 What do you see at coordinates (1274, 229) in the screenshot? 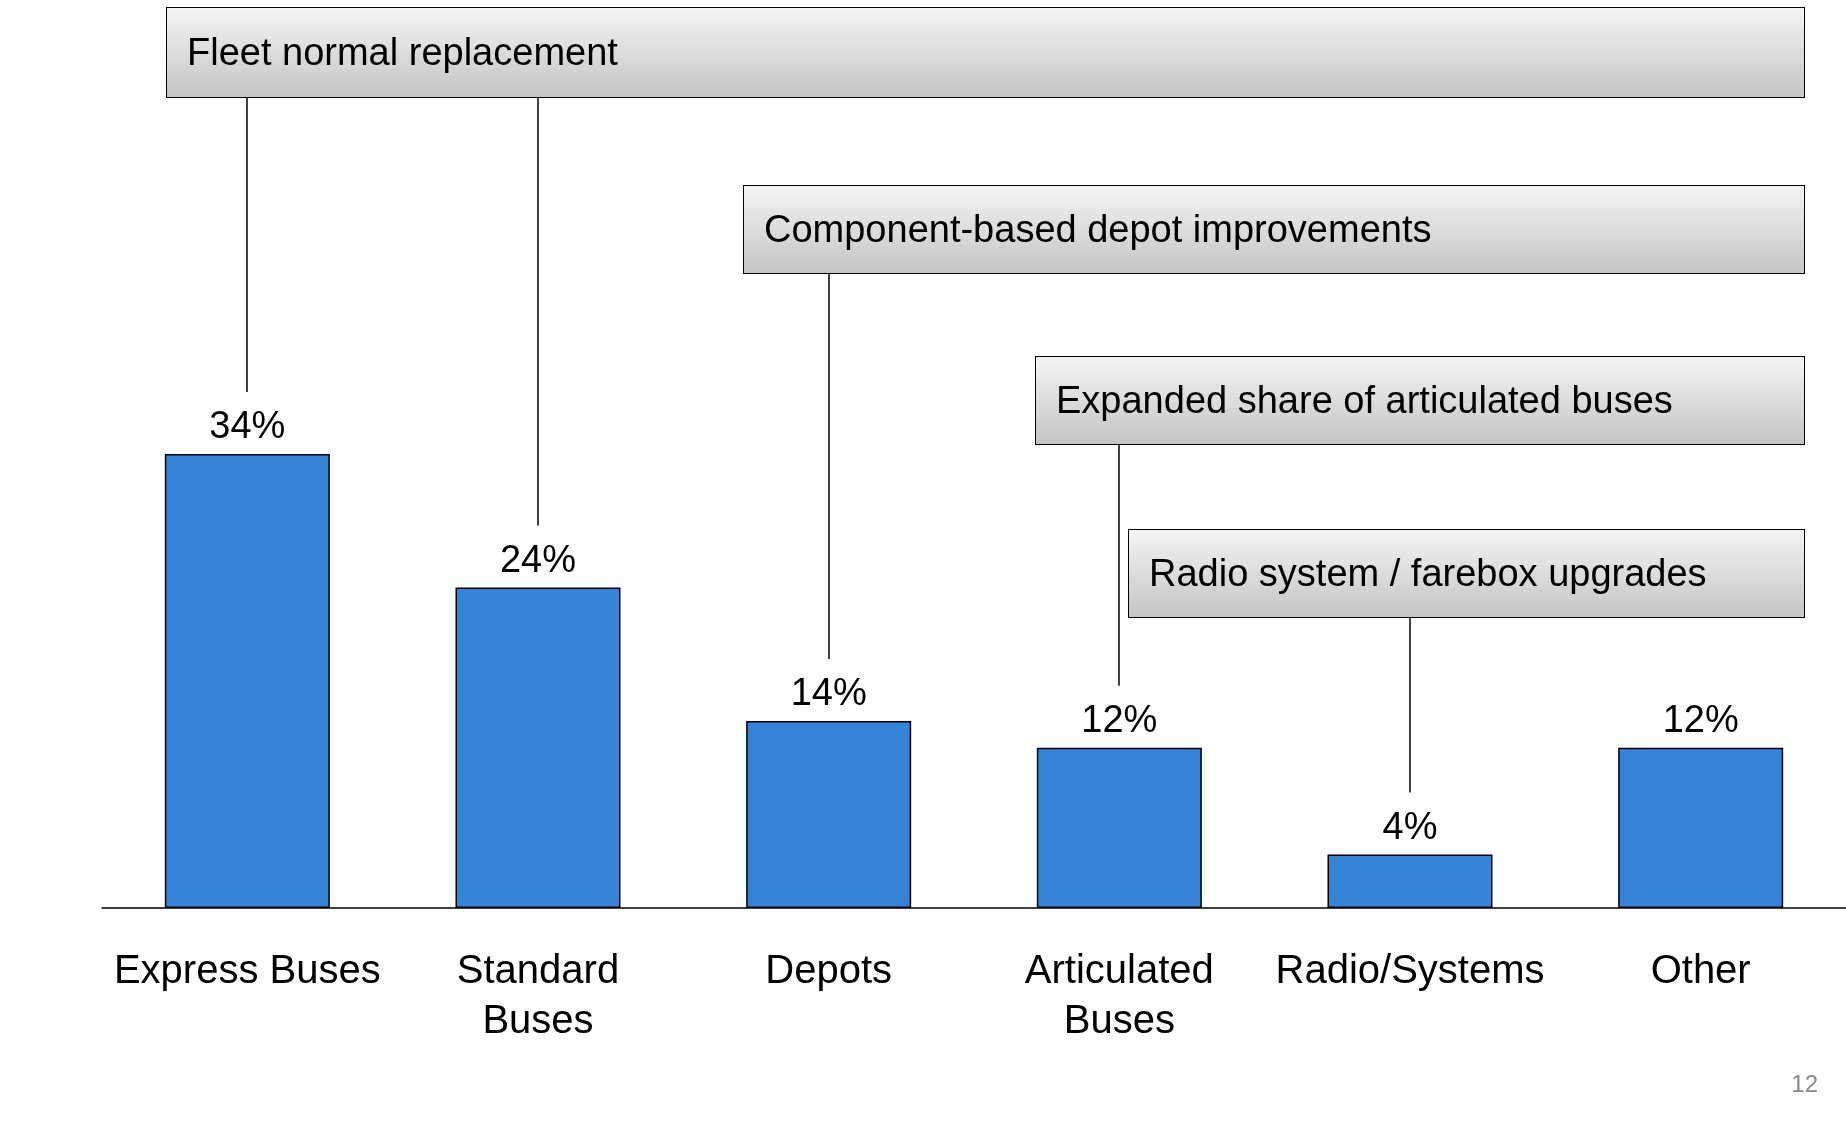
I see `text: Component-based depot improvements` at bounding box center [1274, 229].